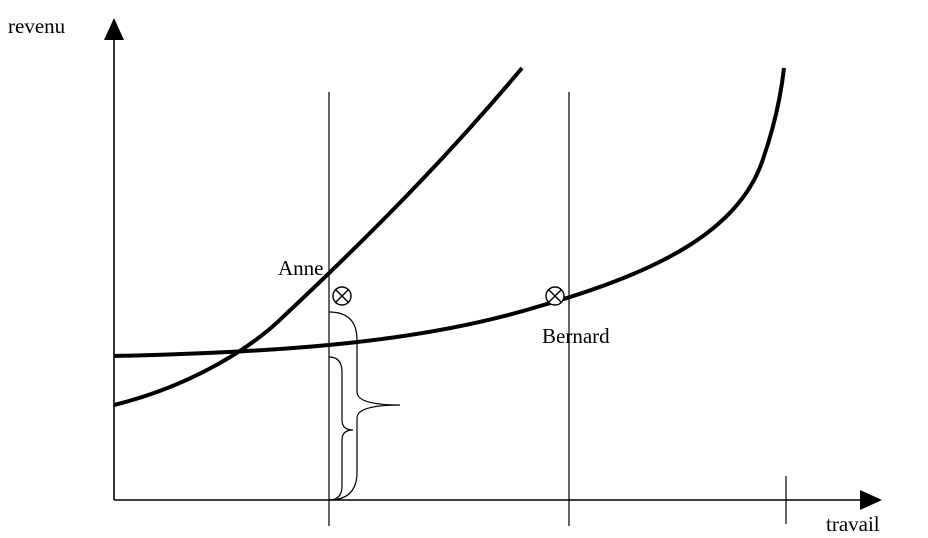  I want to click on y-axis-arrowhead, so click(114, 29).